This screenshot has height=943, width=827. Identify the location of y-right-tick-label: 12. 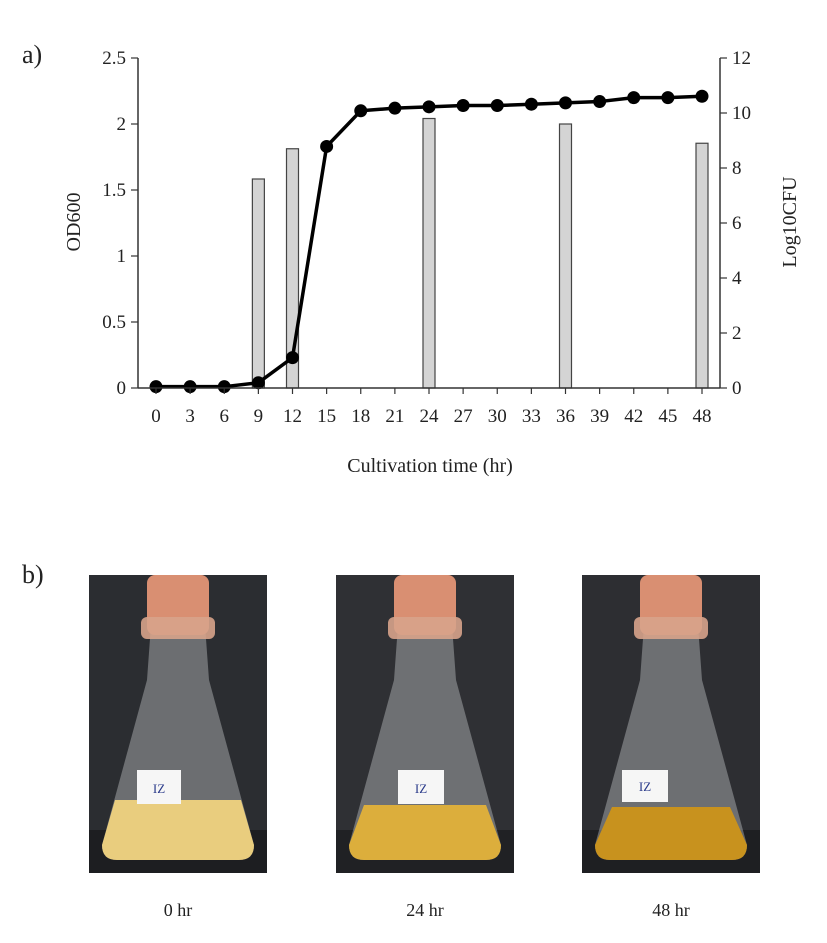
(741, 58).